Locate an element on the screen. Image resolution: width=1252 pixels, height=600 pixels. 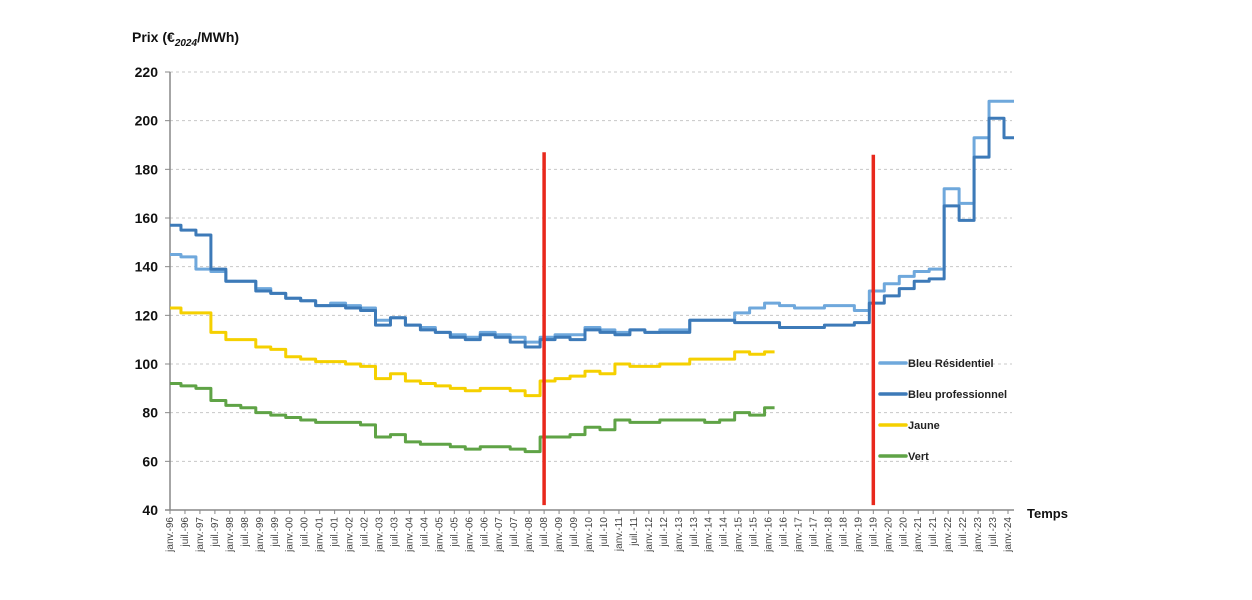
x-tick-label: juil.-18 is located at coordinates (843, 532).